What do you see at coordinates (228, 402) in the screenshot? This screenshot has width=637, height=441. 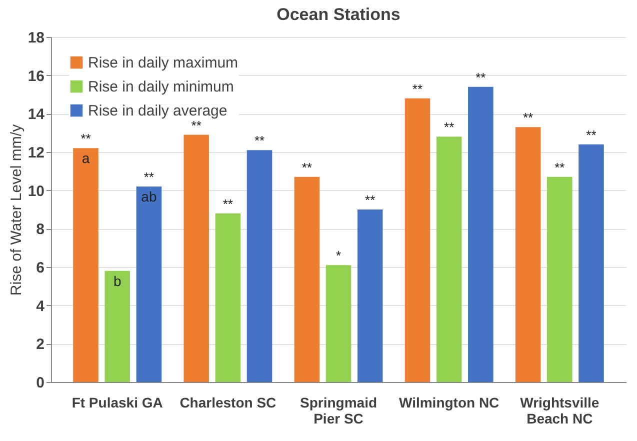 I see `x-tick-label: Charleston SC` at bounding box center [228, 402].